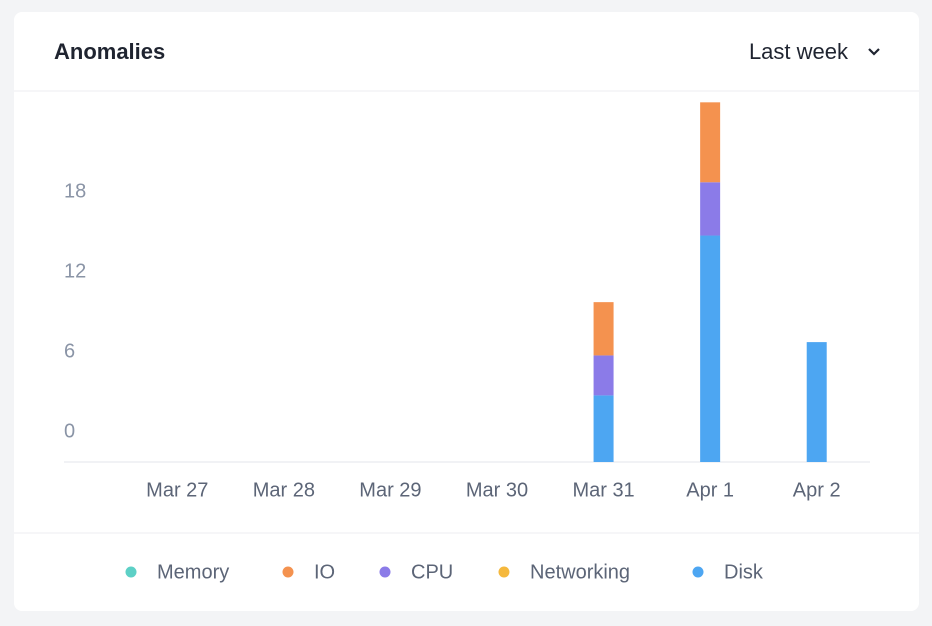  I want to click on legend-label: Networking, so click(580, 572).